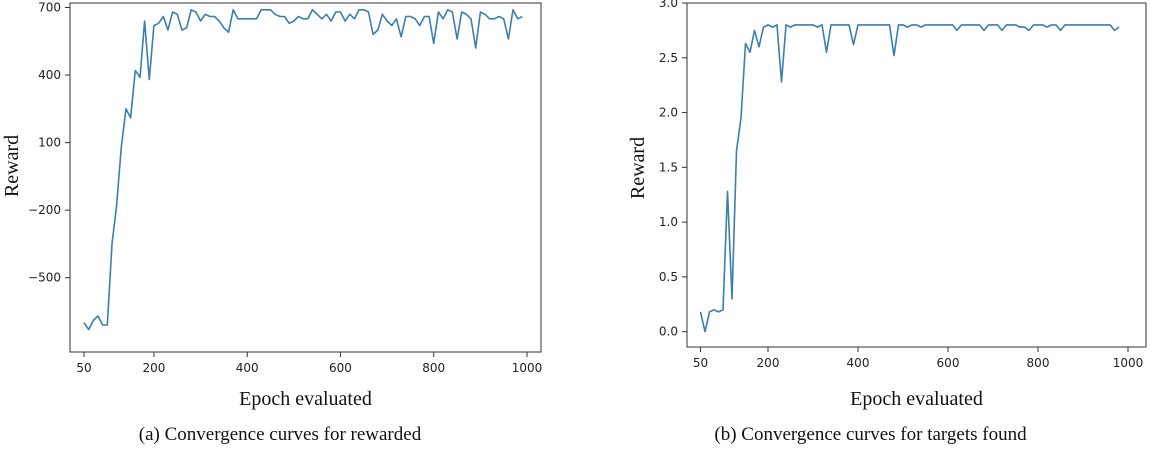  What do you see at coordinates (668, 5) in the screenshot?
I see `chart-b-ytick-label: 3.0` at bounding box center [668, 5].